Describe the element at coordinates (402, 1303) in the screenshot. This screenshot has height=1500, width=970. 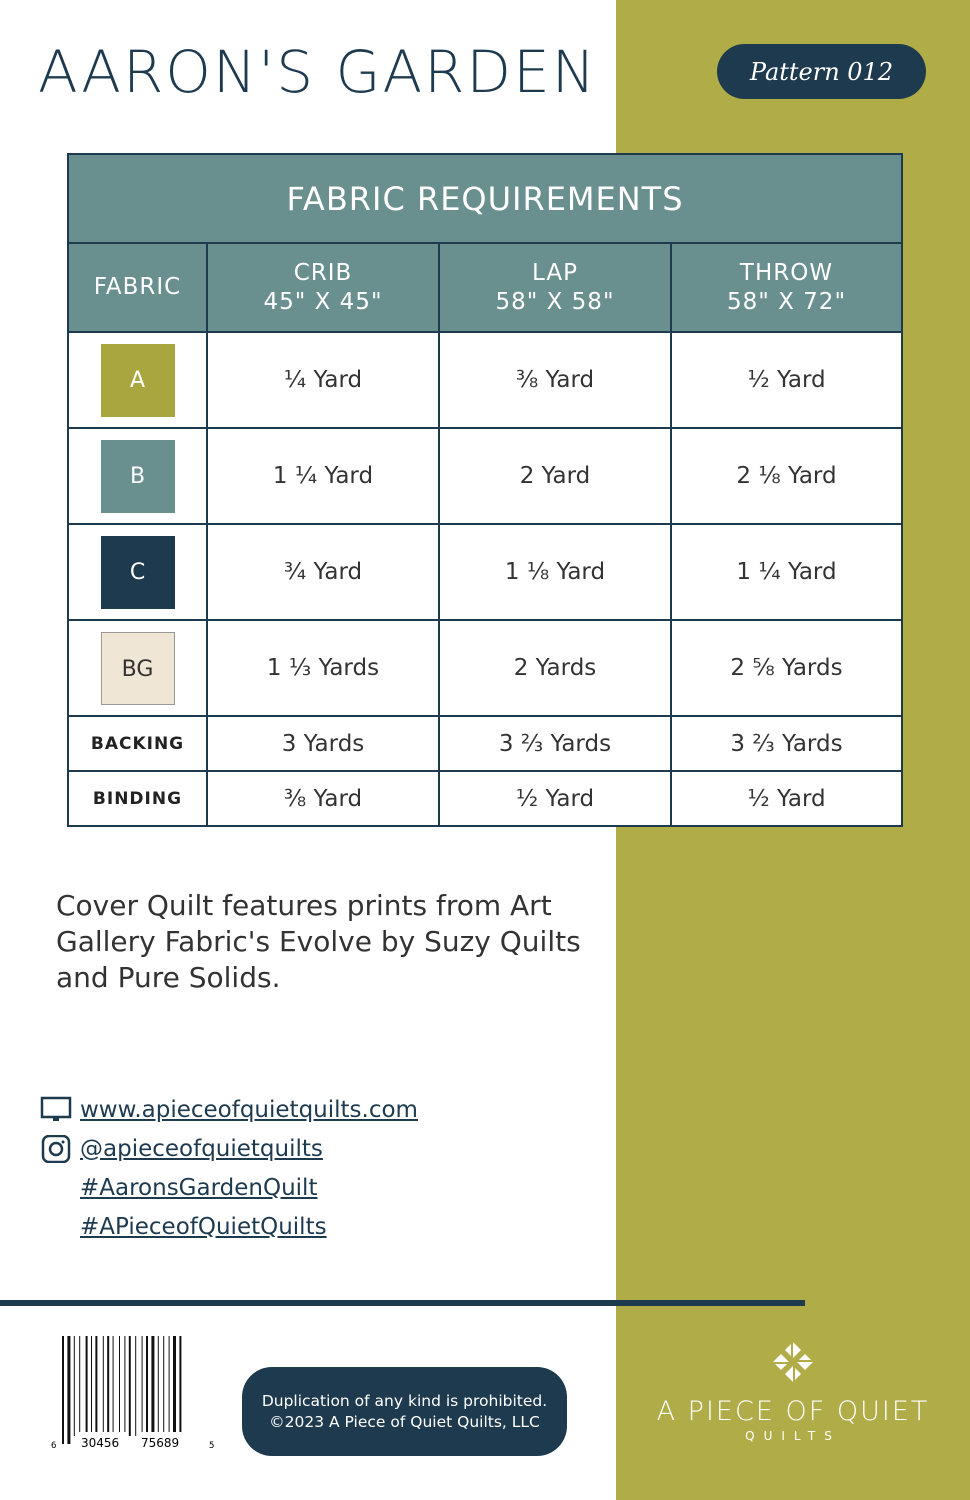
I see `divider` at that location.